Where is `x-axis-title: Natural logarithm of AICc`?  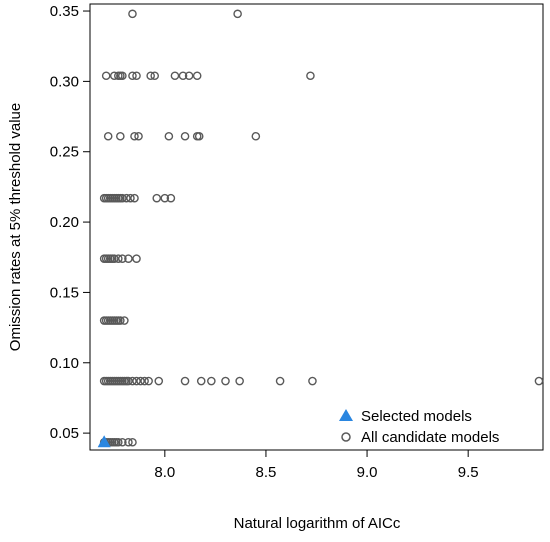
x-axis-title: Natural logarithm of AICc is located at coordinates (317, 523).